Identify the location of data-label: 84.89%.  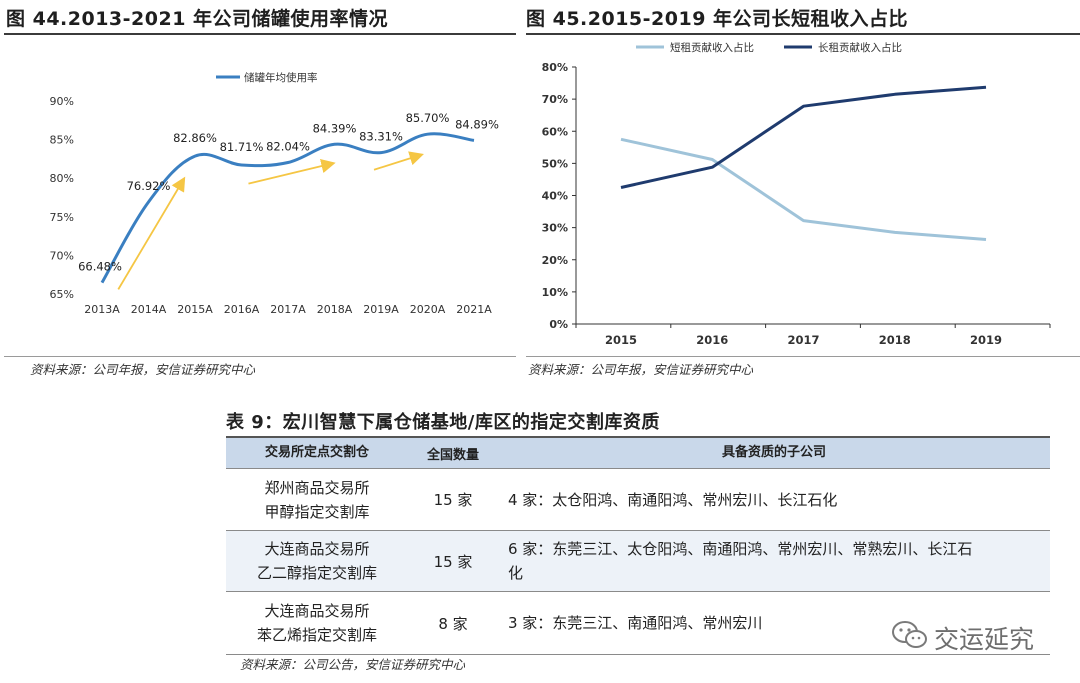
(477, 124).